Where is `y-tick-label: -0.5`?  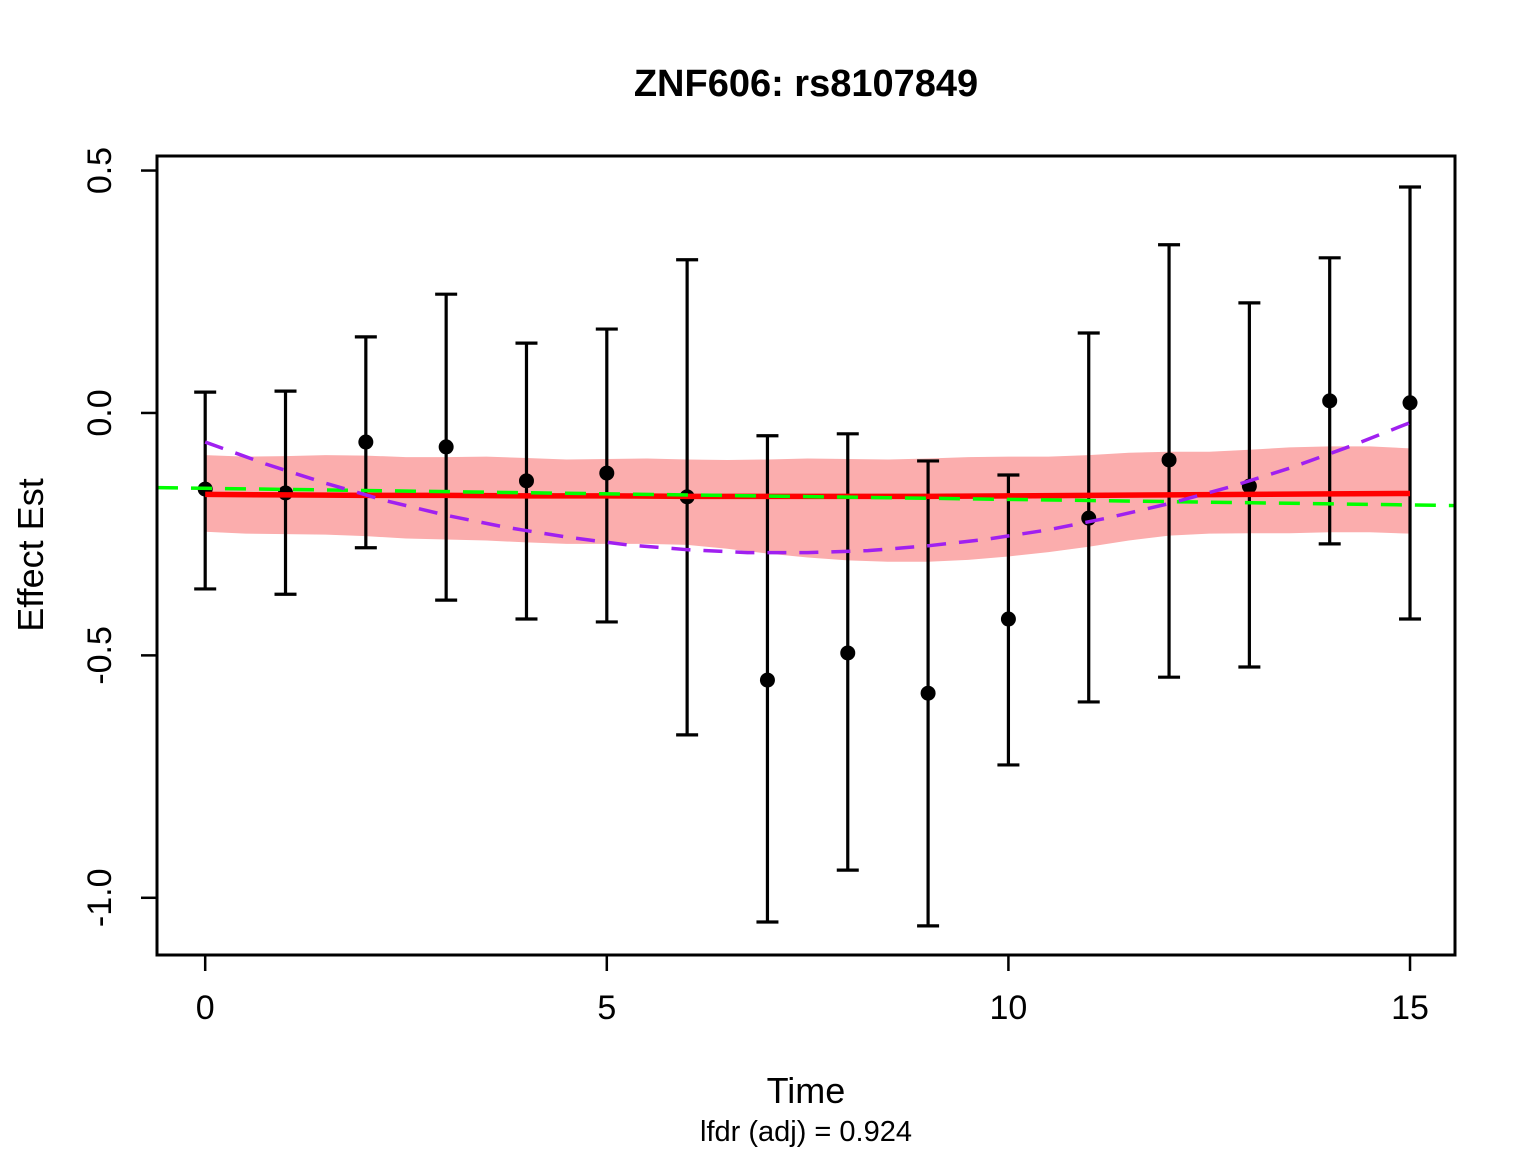
y-tick-label: -0.5 is located at coordinates (100, 655).